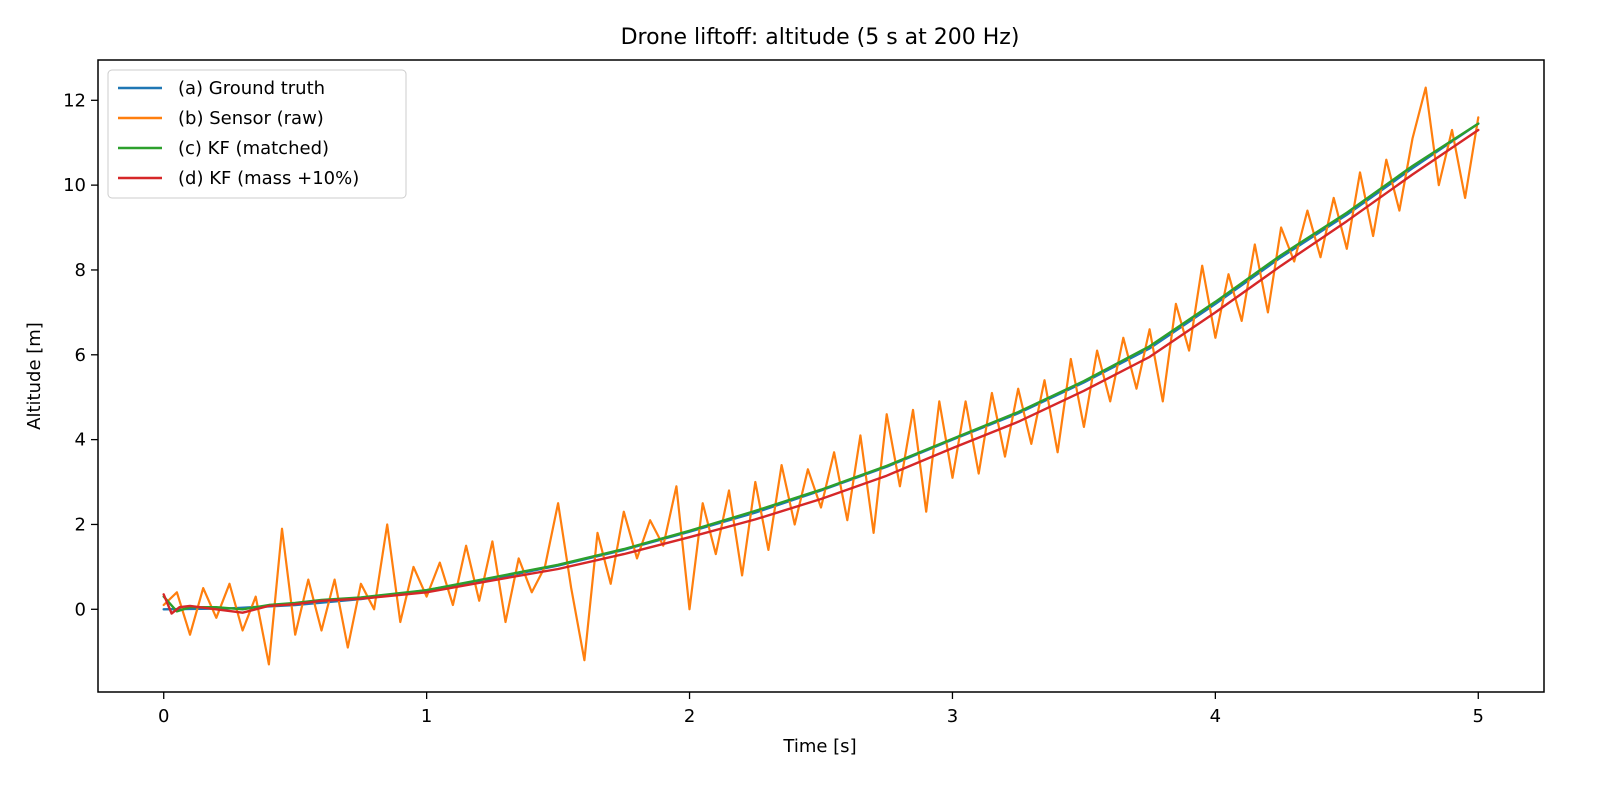 The image size is (1600, 804). What do you see at coordinates (1478, 716) in the screenshot?
I see `x-tick-label: 5` at bounding box center [1478, 716].